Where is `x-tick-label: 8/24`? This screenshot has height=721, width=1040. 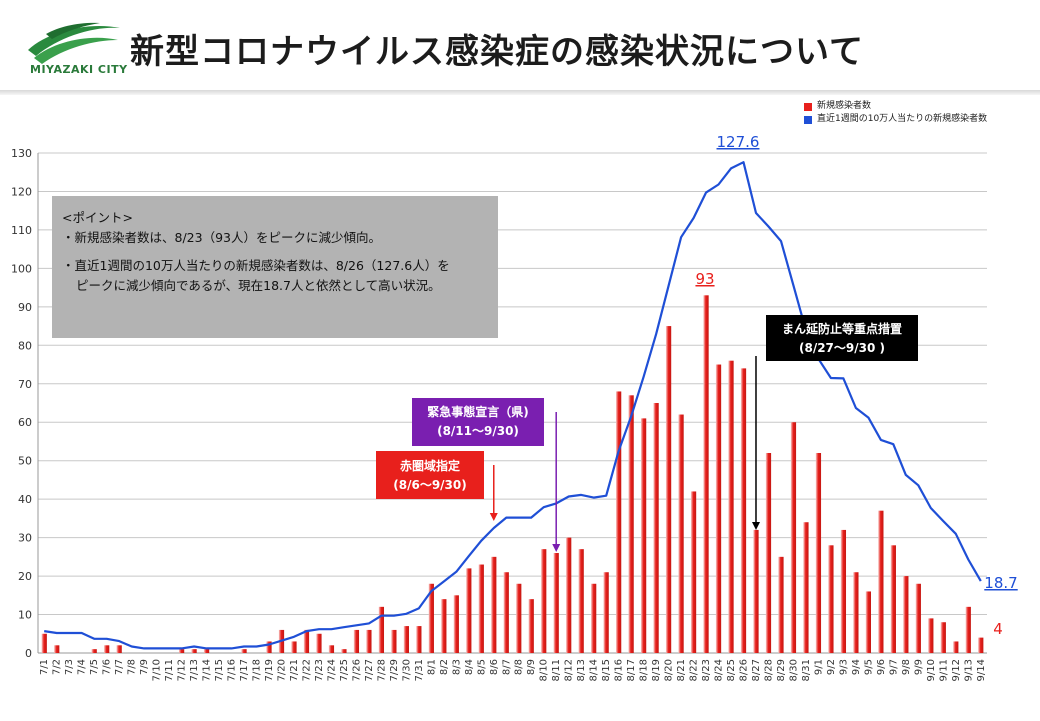
x-tick-label: 8/24 is located at coordinates (719, 670).